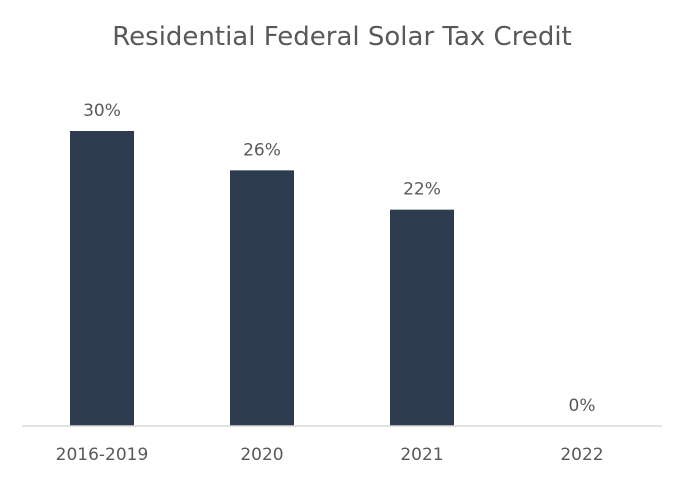 This screenshot has width=685, height=480. What do you see at coordinates (102, 278) in the screenshot?
I see `bar-2016-2019` at bounding box center [102, 278].